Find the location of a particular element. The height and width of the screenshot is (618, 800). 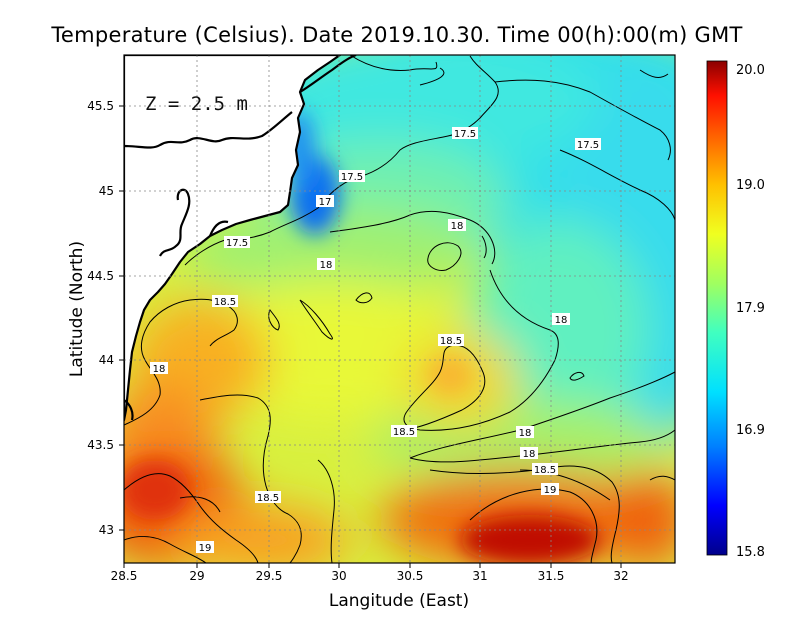

y-tick-label: 43.5 is located at coordinates (100, 445).